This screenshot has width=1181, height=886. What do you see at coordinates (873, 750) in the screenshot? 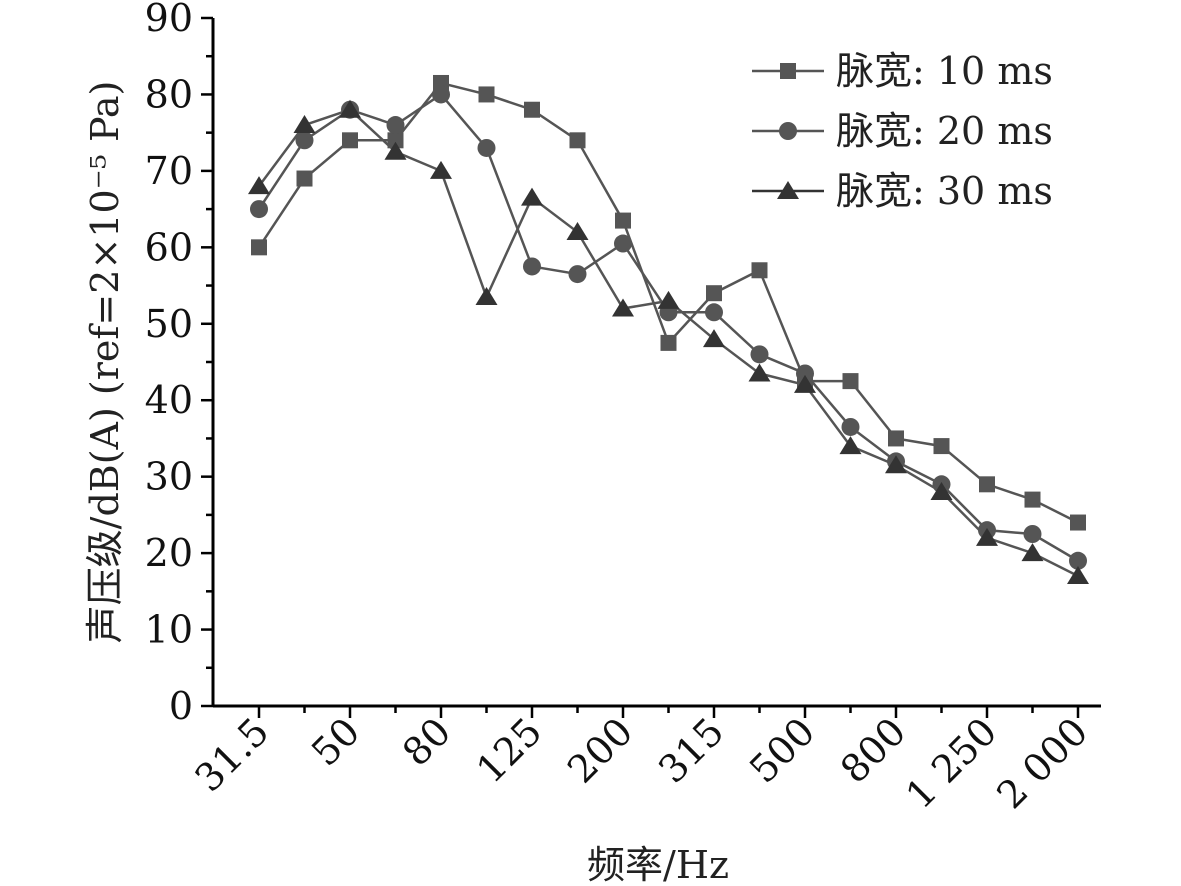
I see `x-tick-label: 800` at bounding box center [873, 750].